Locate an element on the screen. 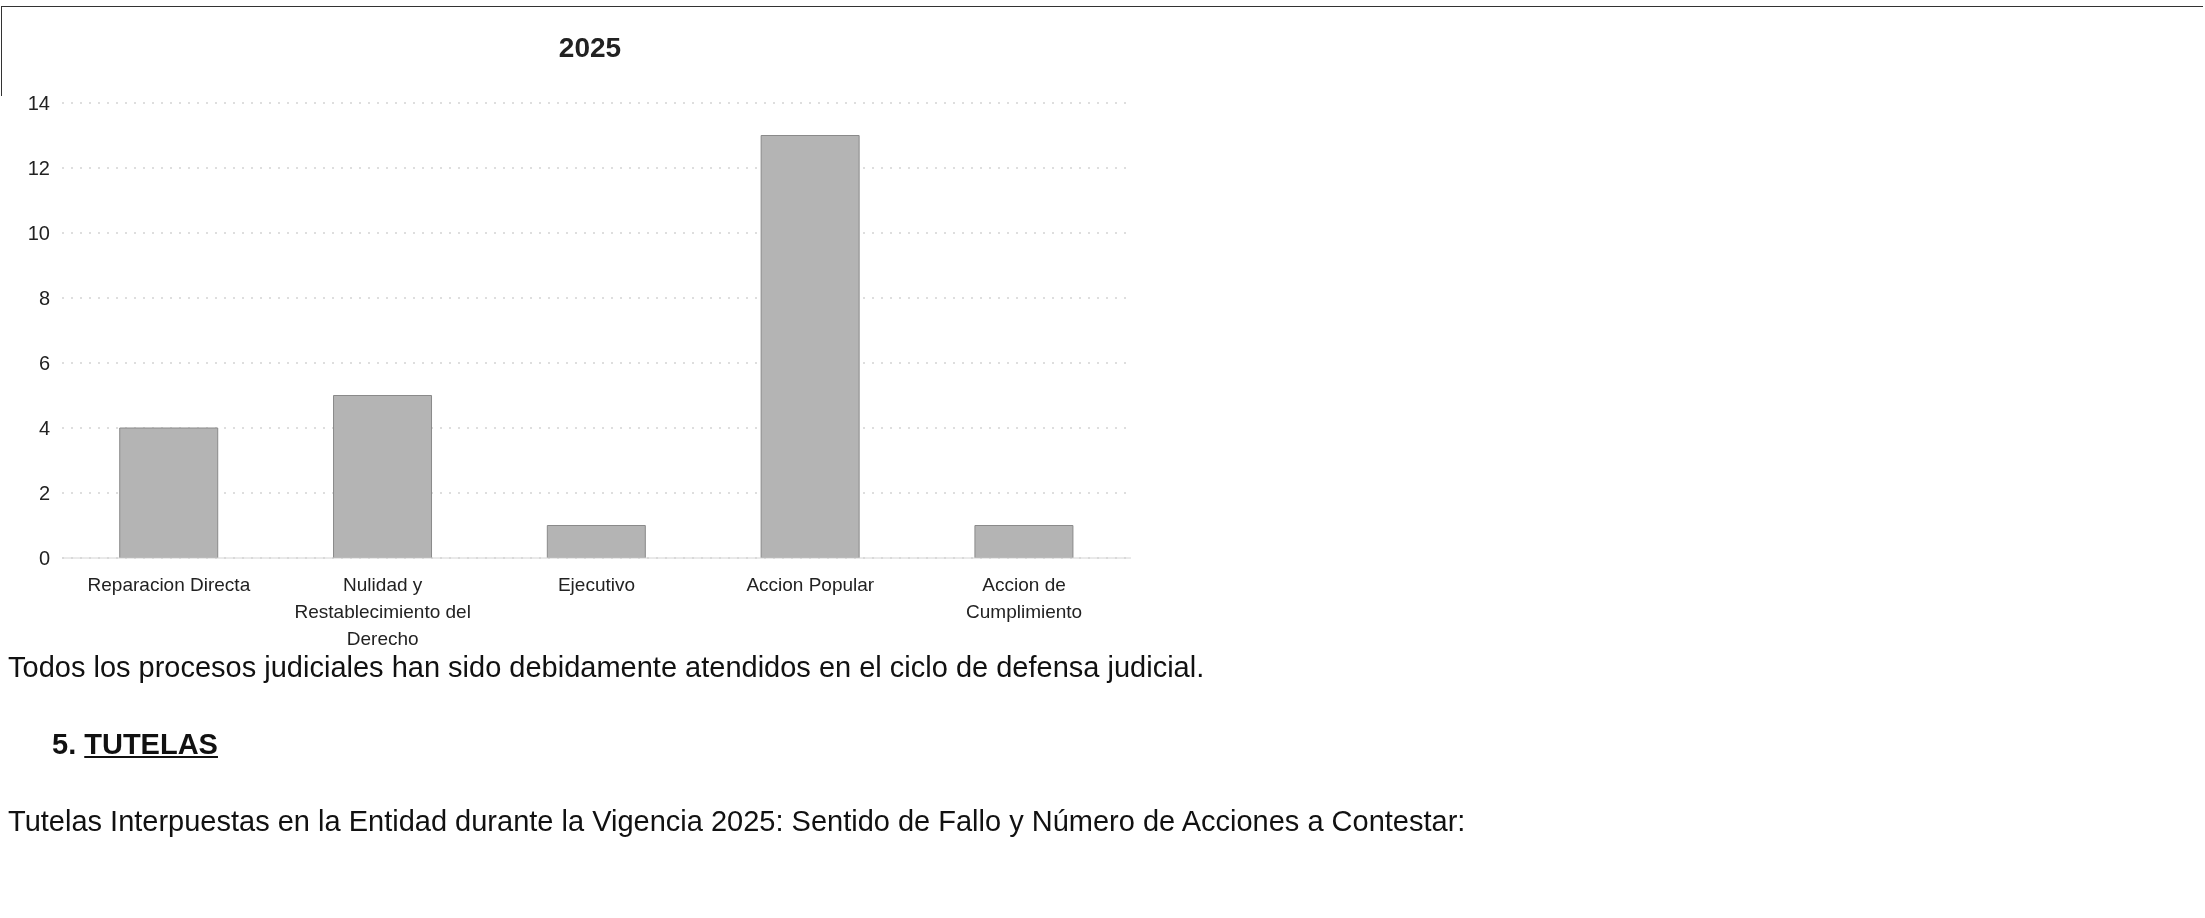 This screenshot has width=2205, height=918. y-tick-label: 2 is located at coordinates (44, 493).